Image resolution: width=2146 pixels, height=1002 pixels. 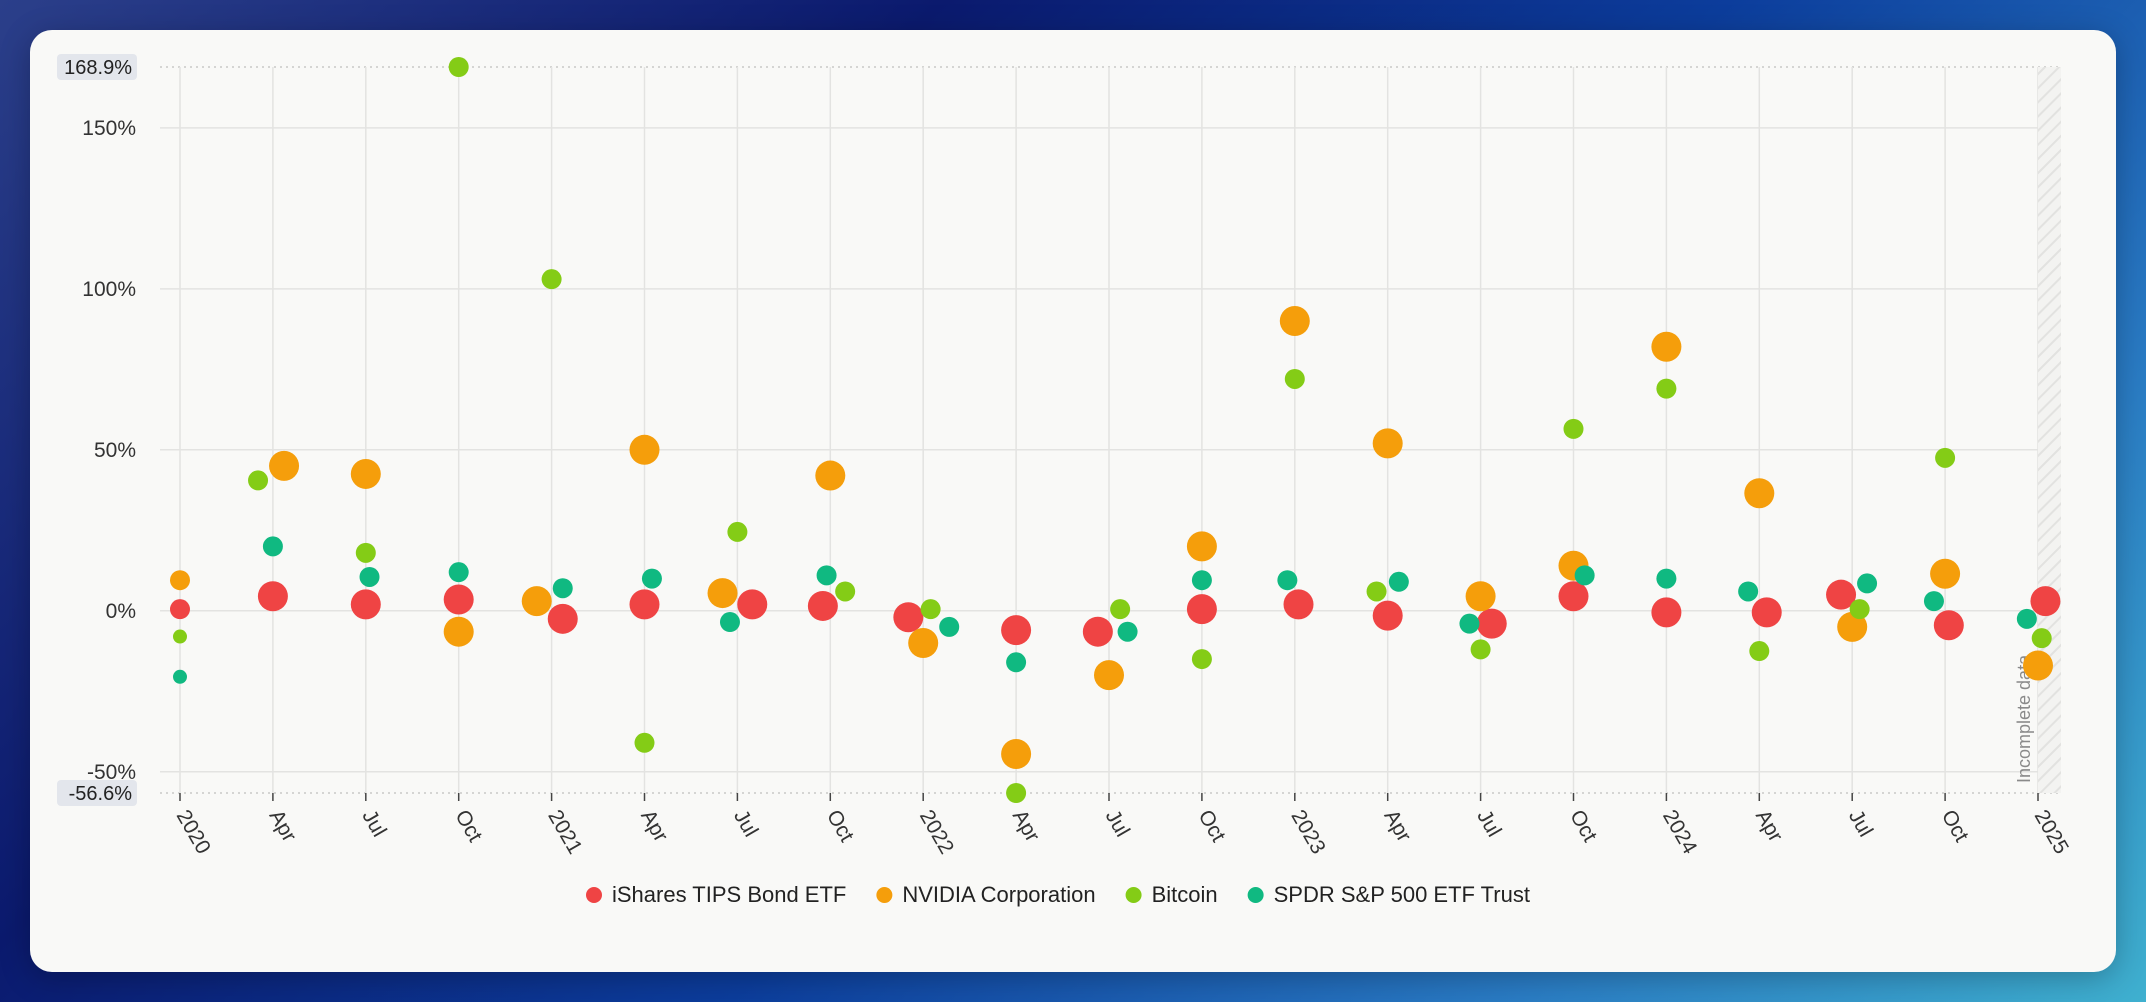 What do you see at coordinates (564, 832) in the screenshot?
I see `x-tick-label: 2021` at bounding box center [564, 832].